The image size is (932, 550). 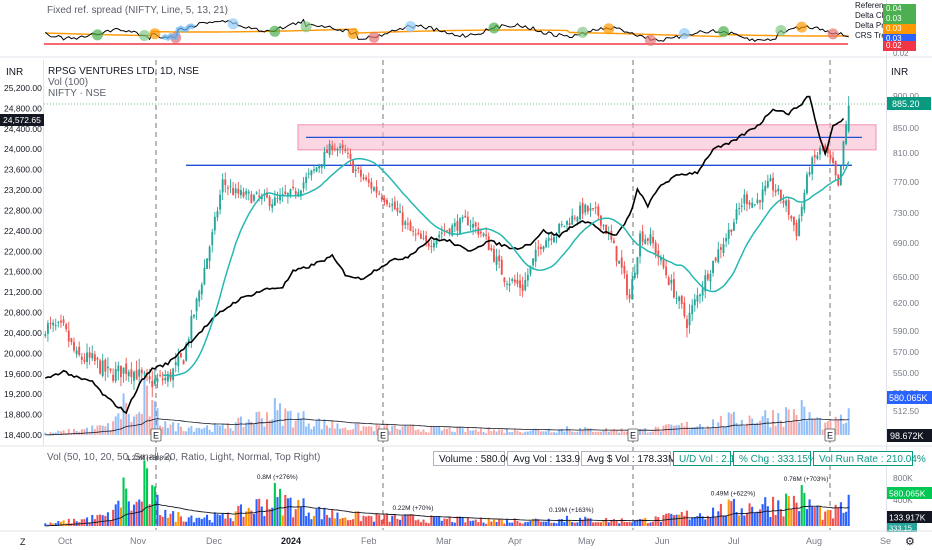 I want to click on right-axis-tick: 570.00, so click(x=906, y=352).